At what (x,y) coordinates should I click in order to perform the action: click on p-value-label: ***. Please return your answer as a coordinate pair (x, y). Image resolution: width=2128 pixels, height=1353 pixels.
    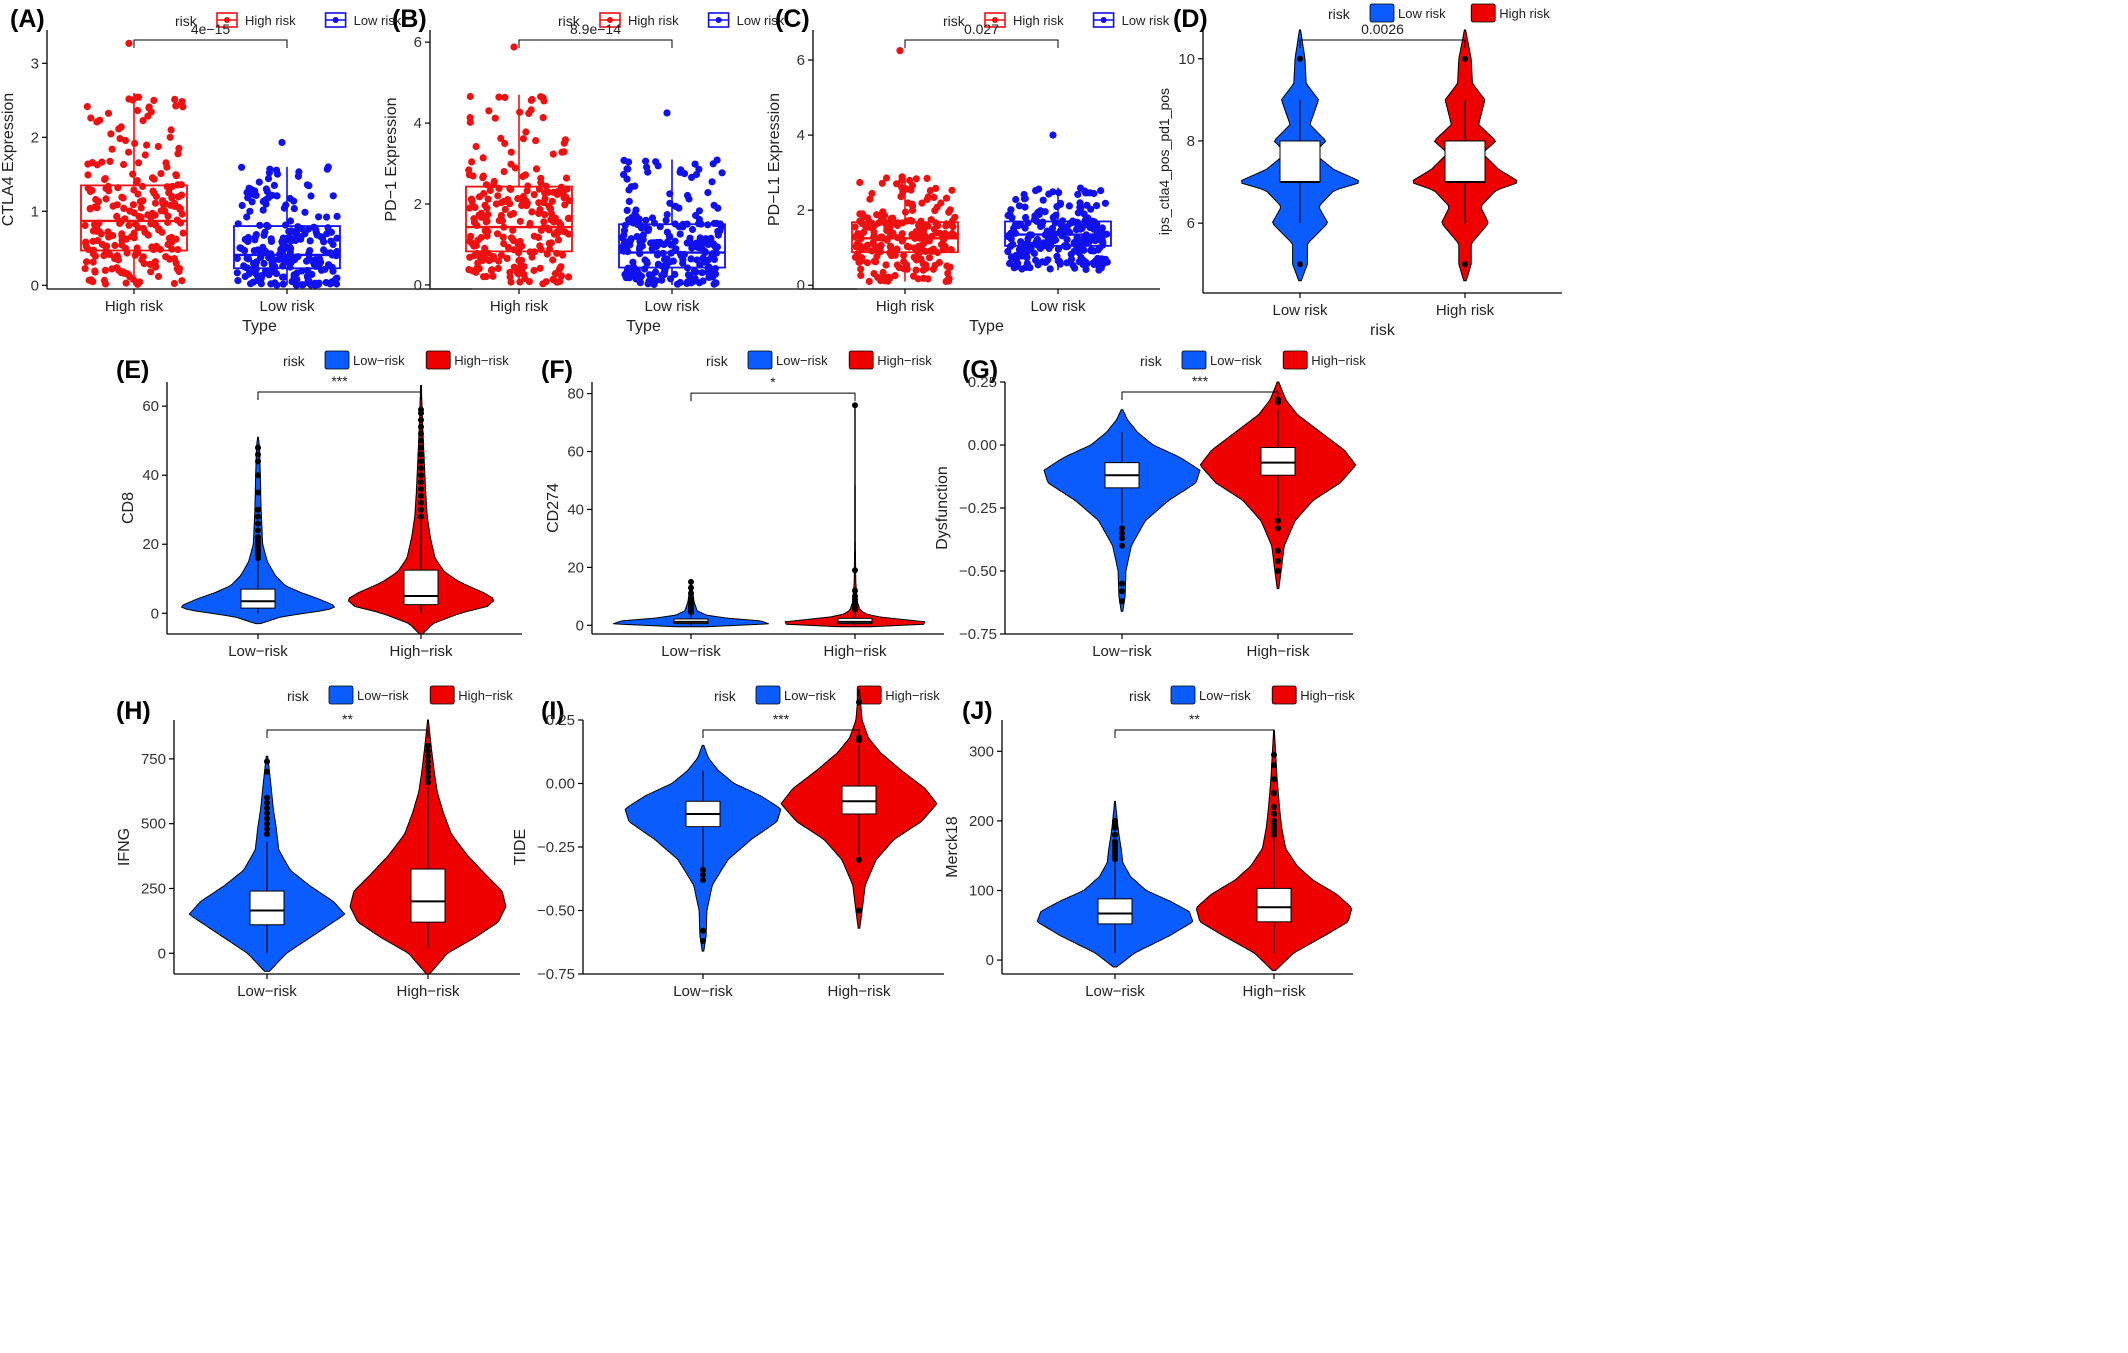
    Looking at the image, I should click on (781, 719).